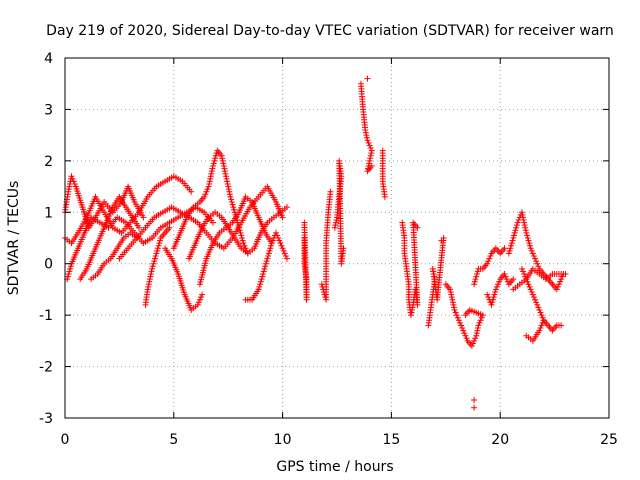 The image size is (640, 480). Describe the element at coordinates (46, 368) in the screenshot. I see `y-tick-label: -2` at that location.